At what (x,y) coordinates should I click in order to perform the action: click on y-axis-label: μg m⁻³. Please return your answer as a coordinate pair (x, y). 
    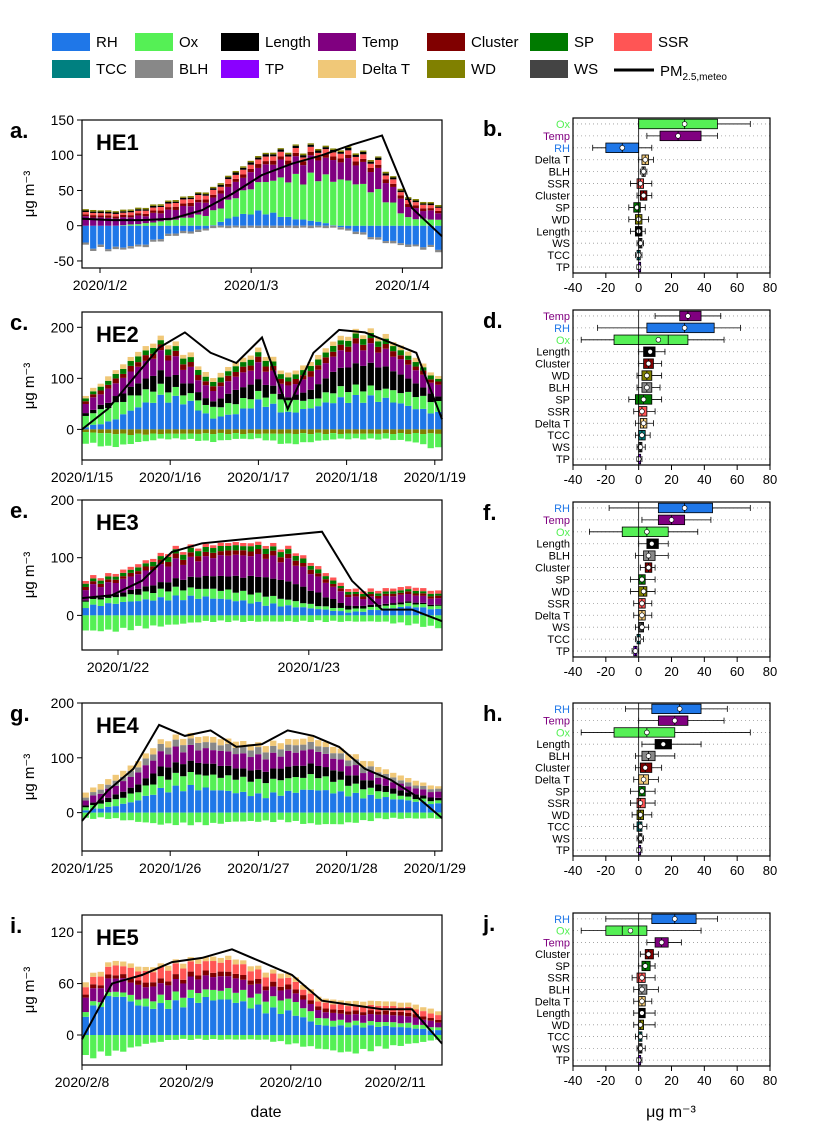
    Looking at the image, I should click on (29, 777).